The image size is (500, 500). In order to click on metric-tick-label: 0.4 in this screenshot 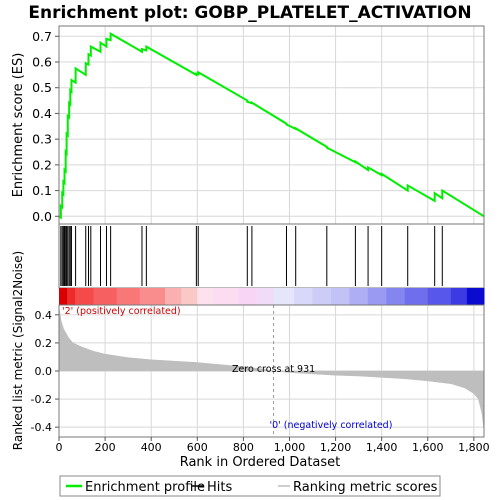, I will do `click(44, 315)`.